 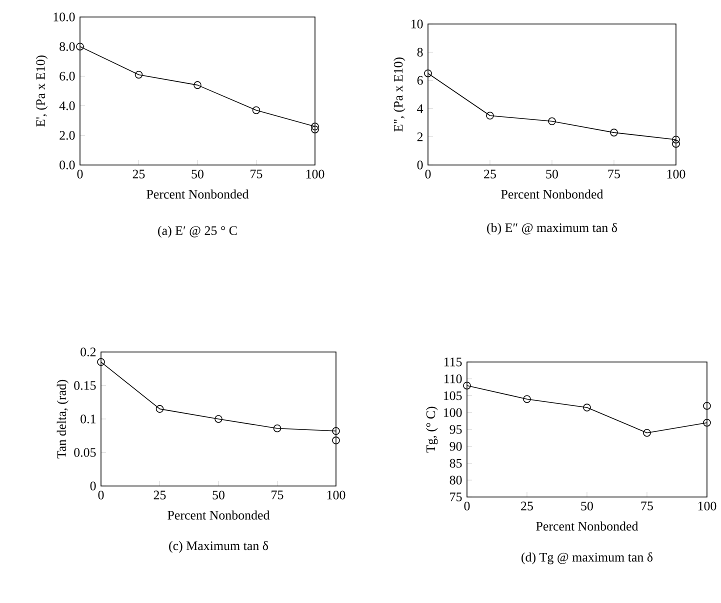 I want to click on y-tick-label: 100, so click(x=453, y=412).